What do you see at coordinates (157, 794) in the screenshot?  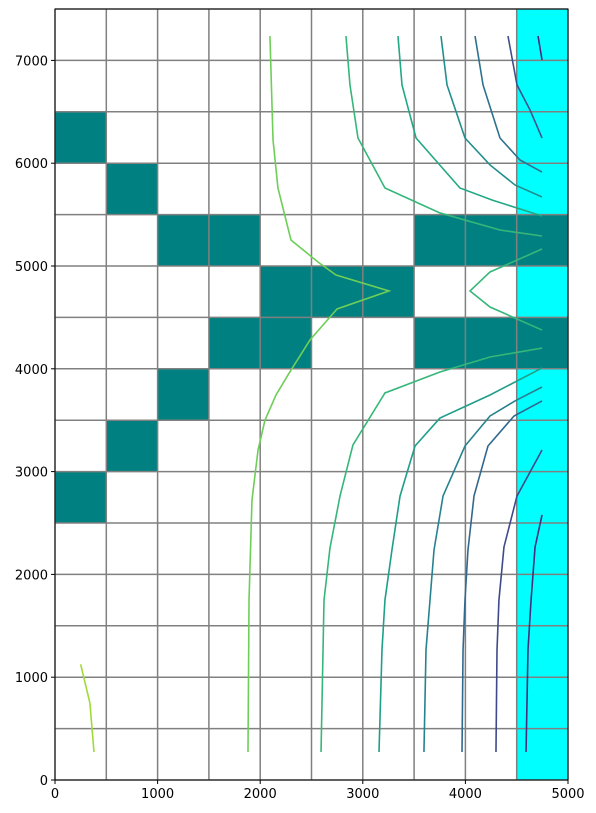 I see `x-tick-label: 1000` at bounding box center [157, 794].